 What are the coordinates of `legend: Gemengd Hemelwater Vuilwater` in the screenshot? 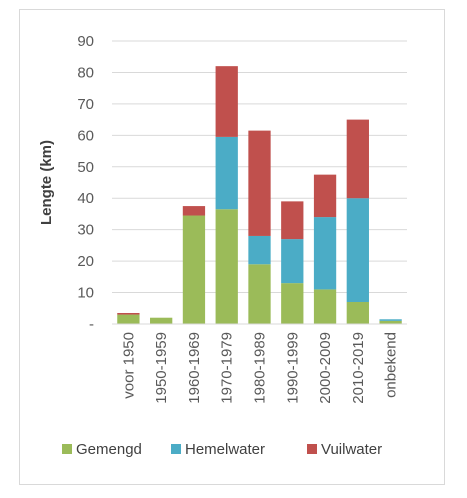 It's located at (222, 449).